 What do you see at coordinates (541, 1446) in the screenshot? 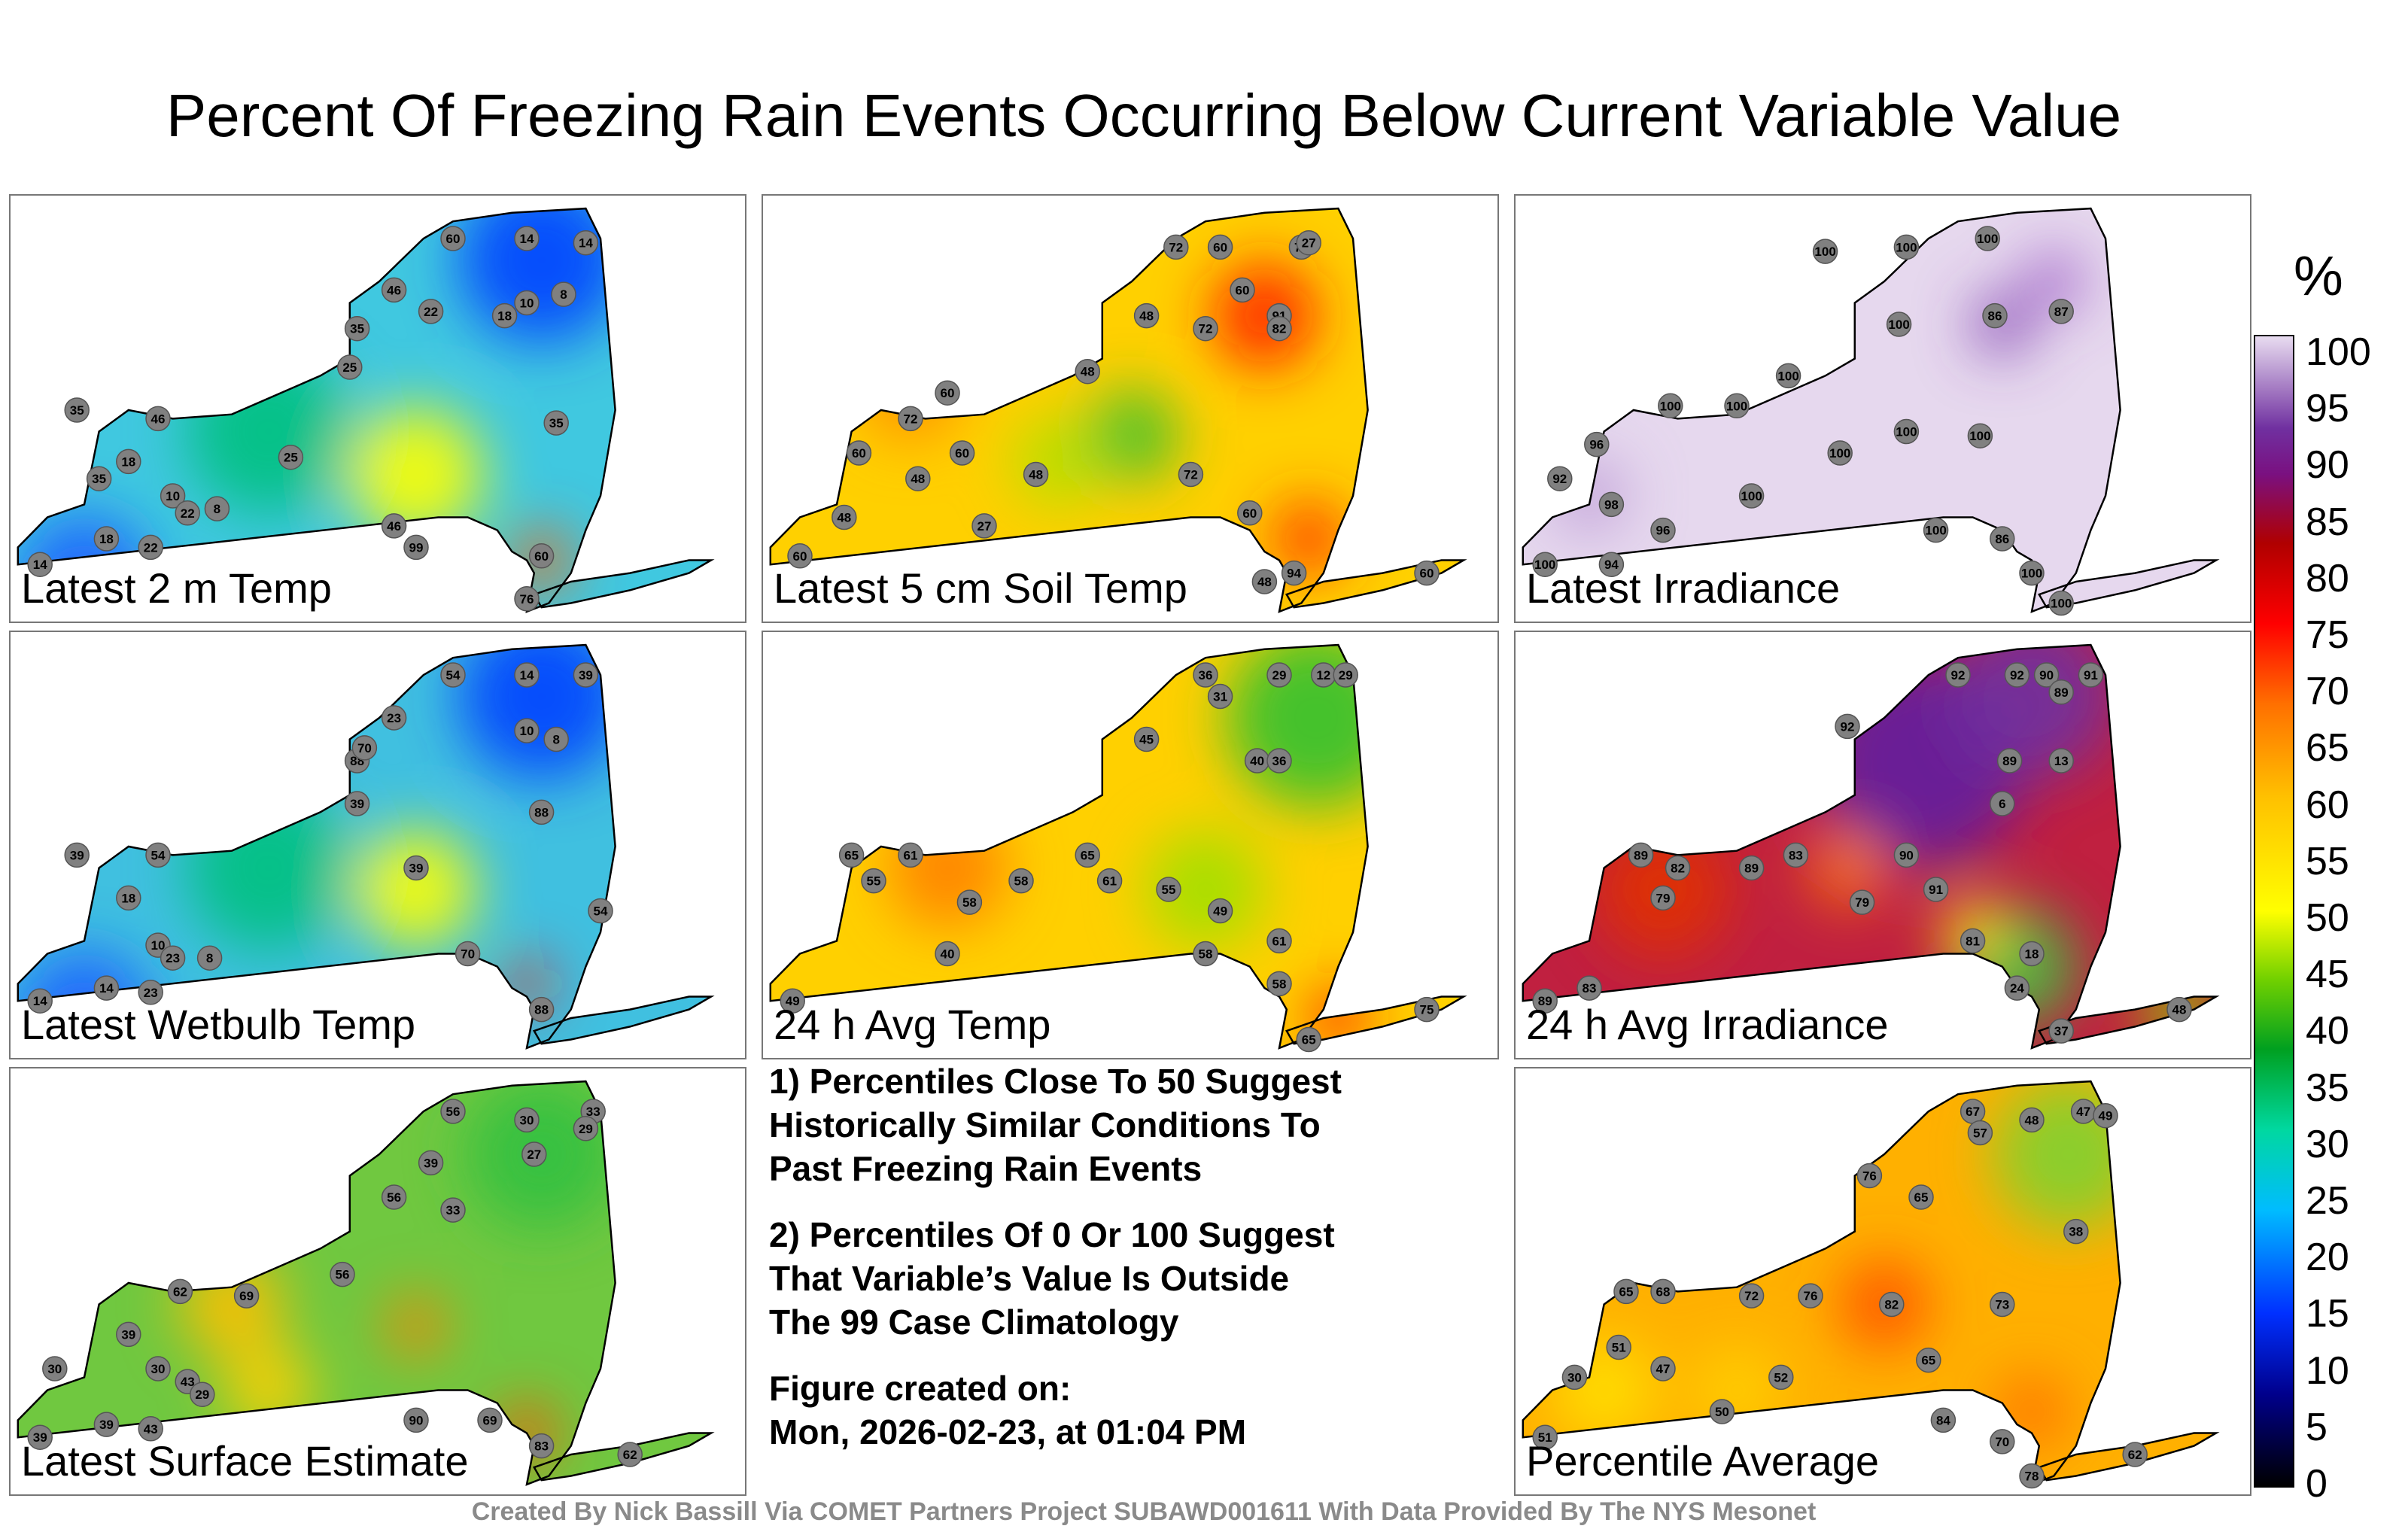
I see `station-marker: 83` at bounding box center [541, 1446].